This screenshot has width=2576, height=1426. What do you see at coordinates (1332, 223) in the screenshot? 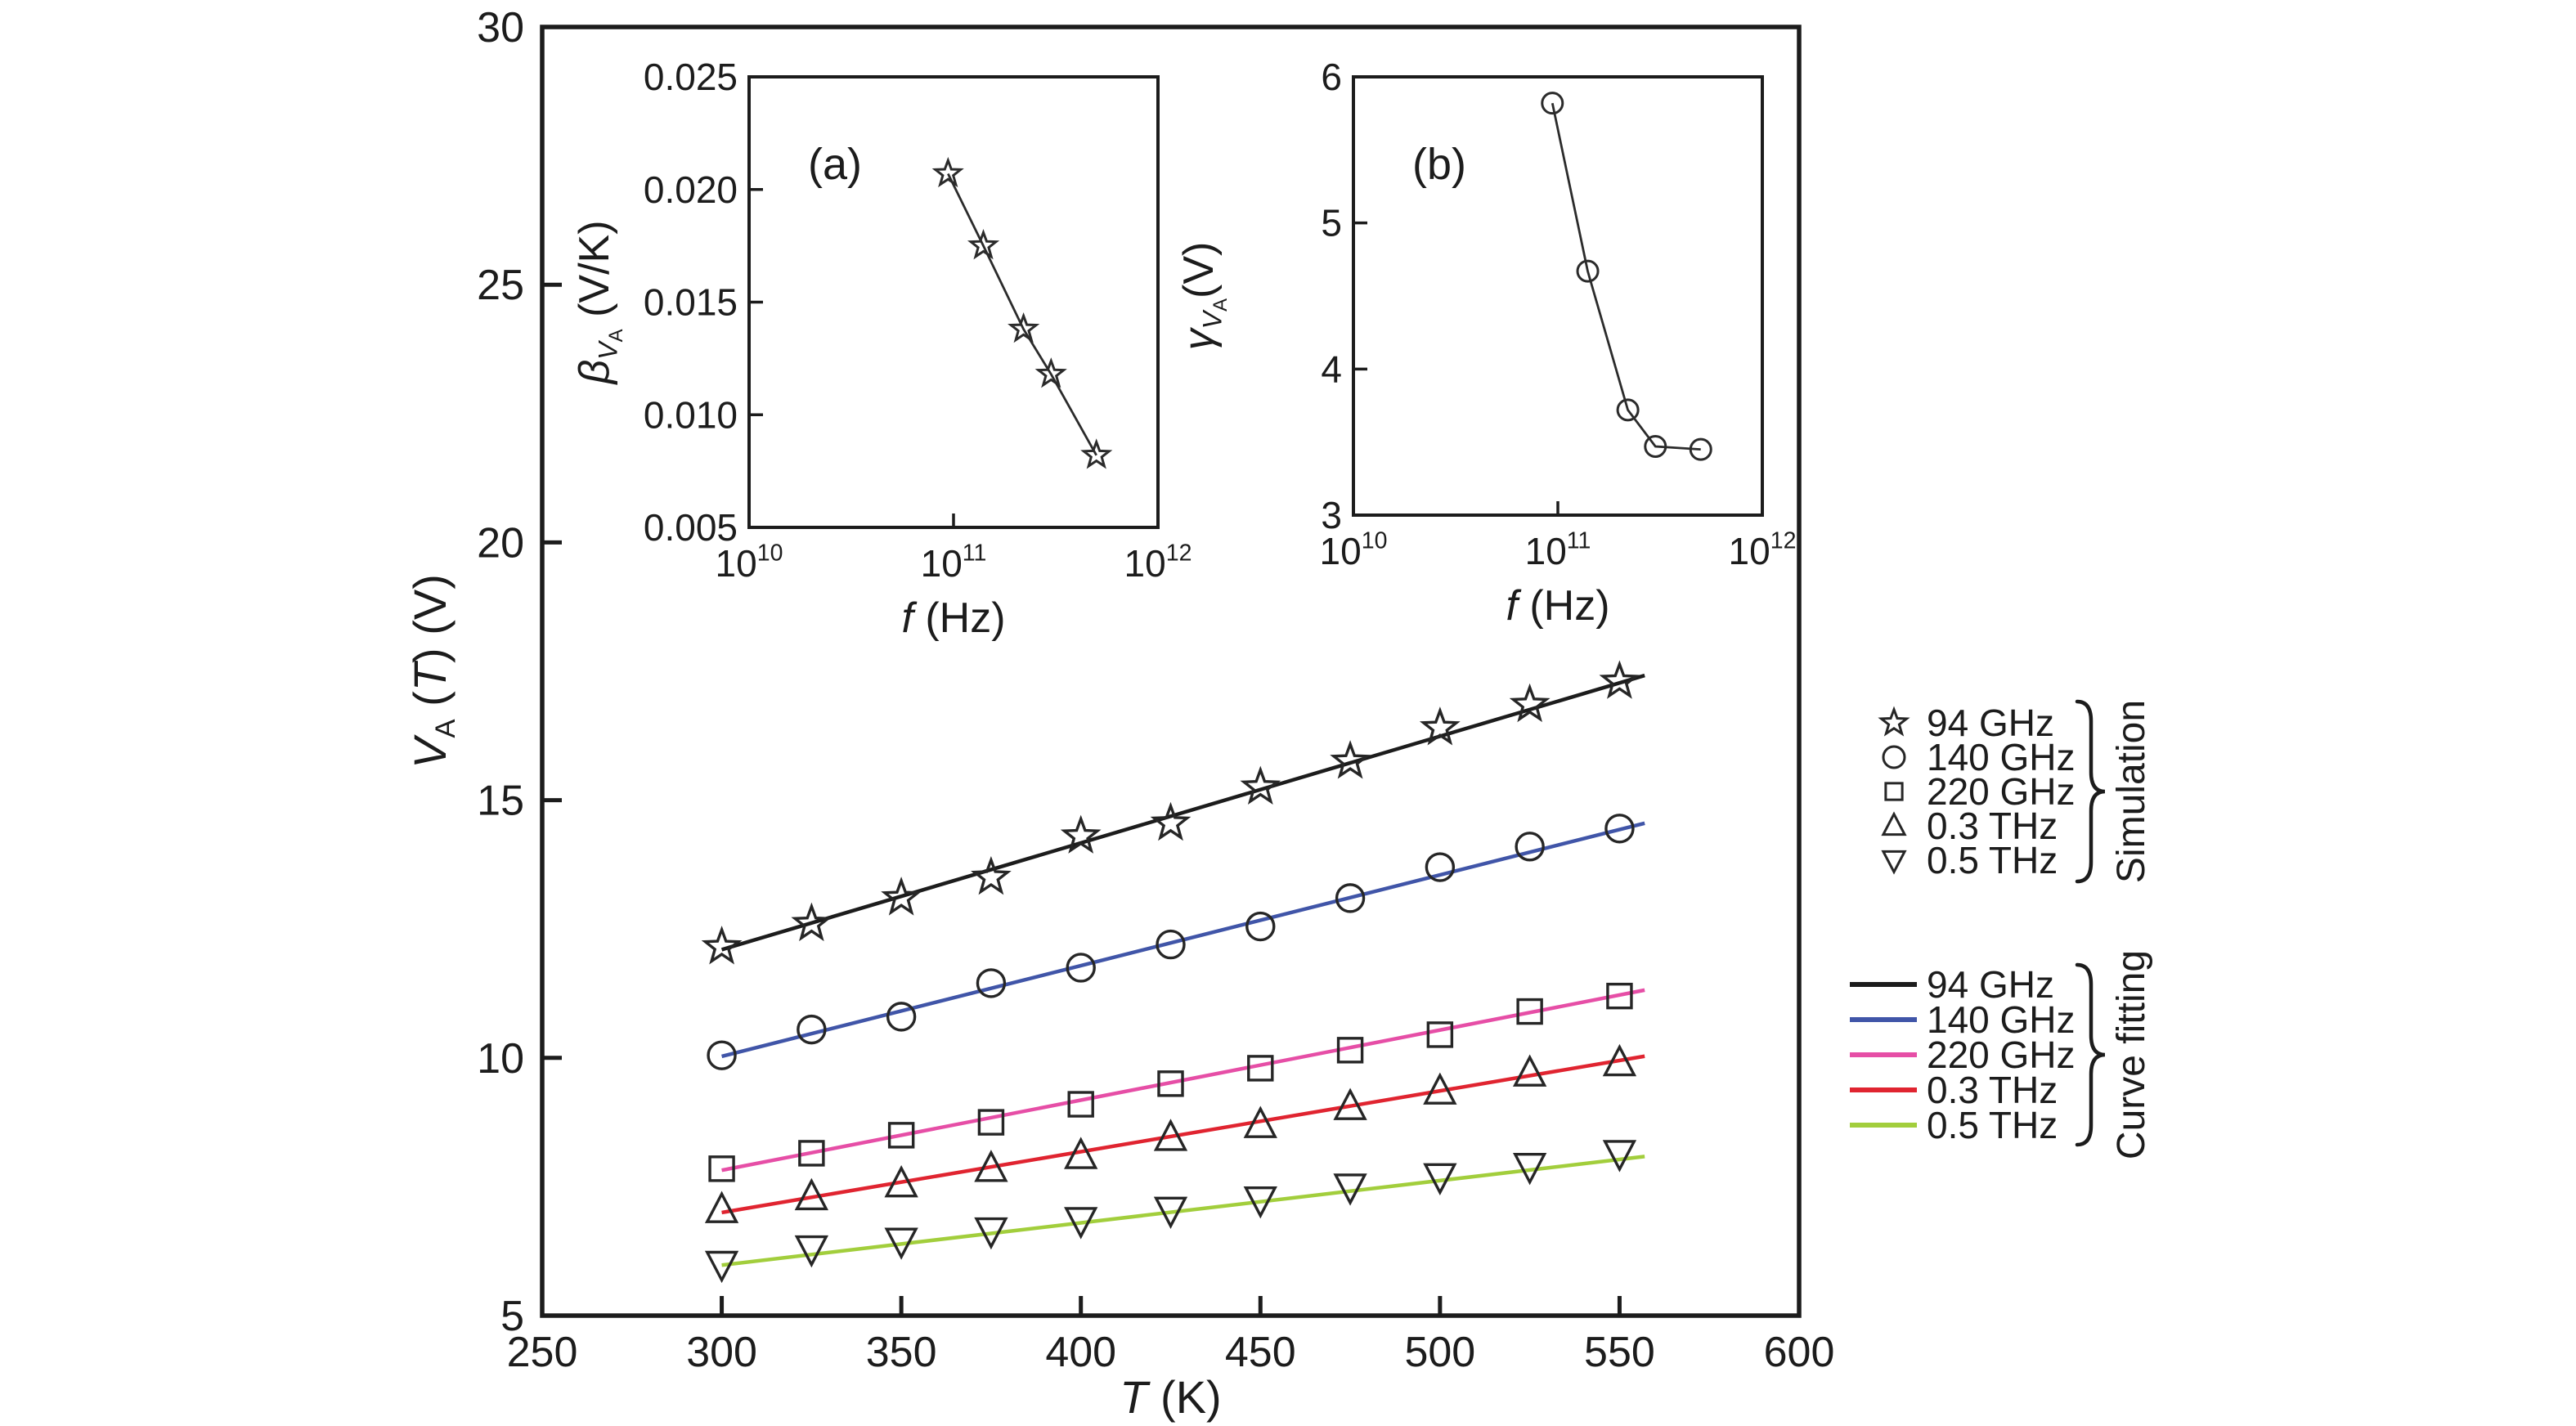
I see `label-part: 5` at bounding box center [1332, 223].